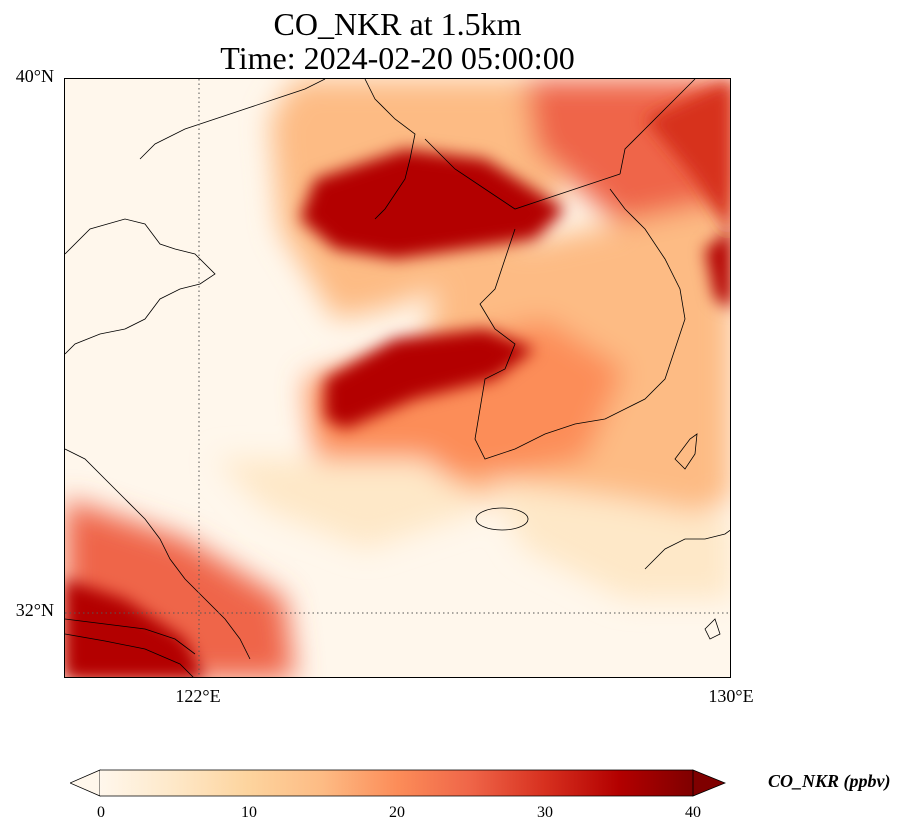 The image size is (920, 836). Describe the element at coordinates (709, 783) in the screenshot. I see `colorbar-extend-max` at that location.